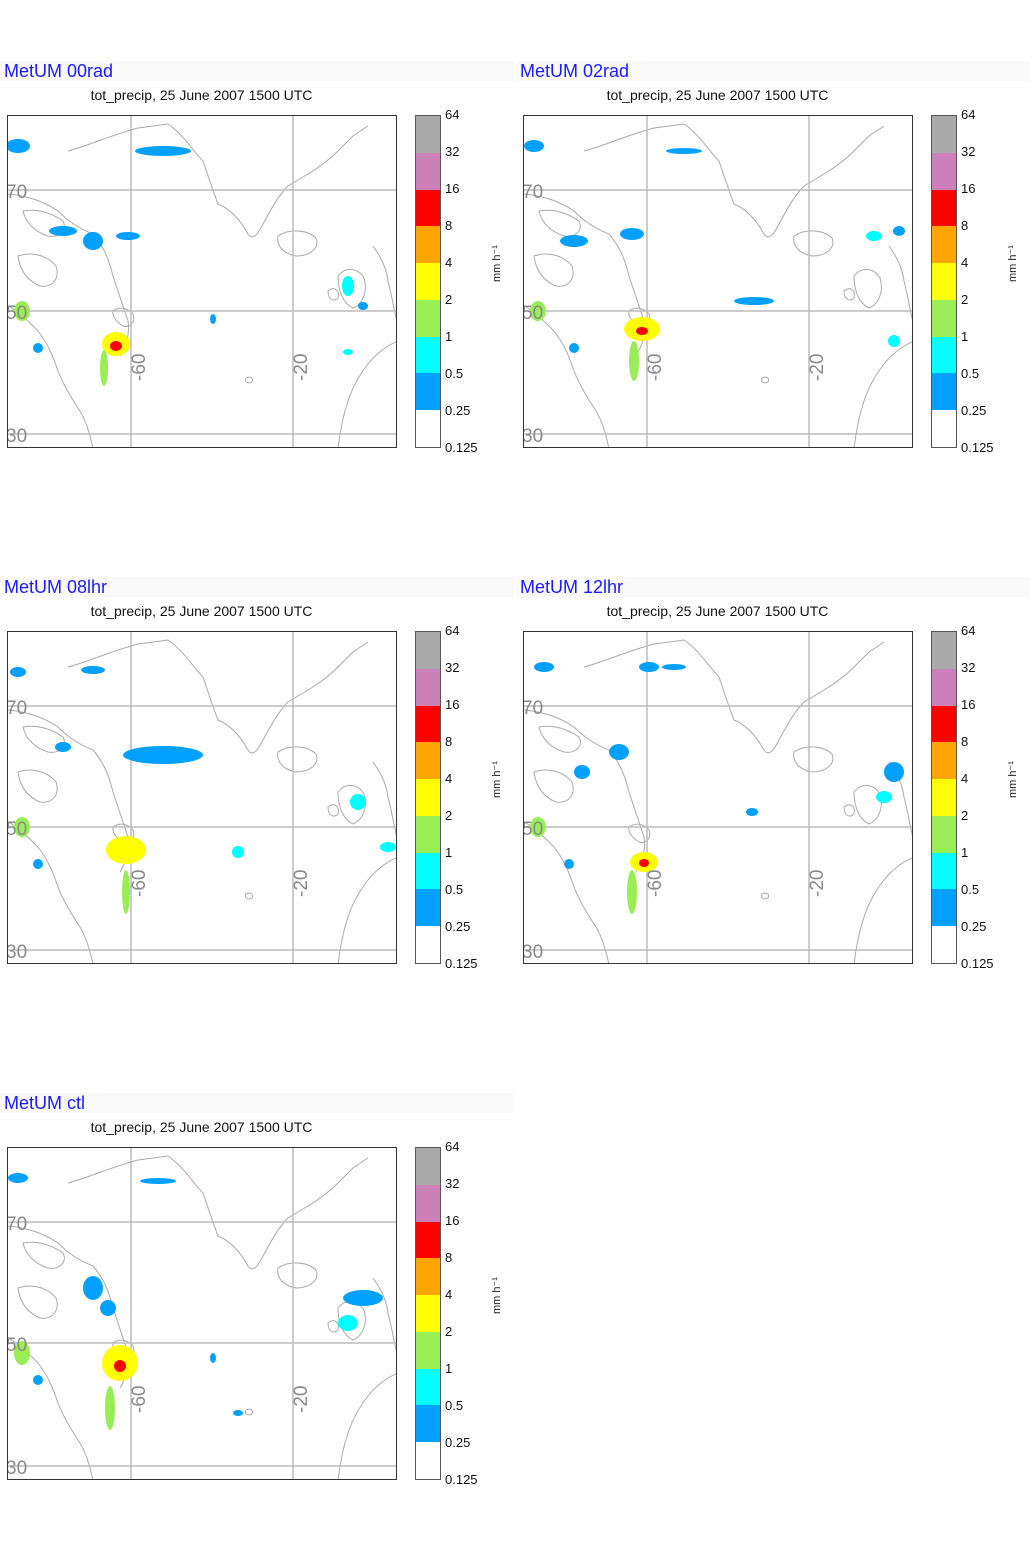 The width and height of the screenshot is (1032, 1548). Describe the element at coordinates (218, 180) in the screenshot. I see `greenland-coastline` at that location.